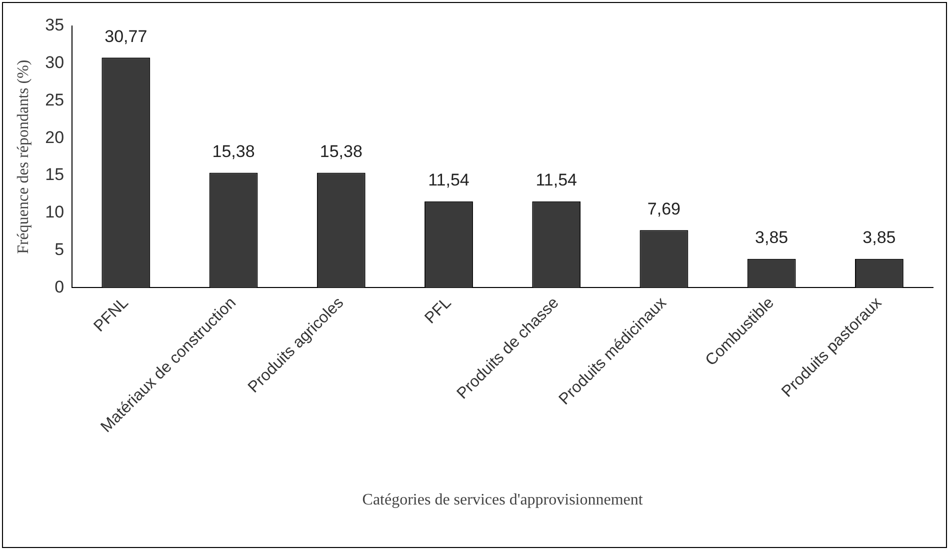 This screenshot has height=550, width=949. Describe the element at coordinates (664, 208) in the screenshot. I see `data-label: 7,69` at that location.